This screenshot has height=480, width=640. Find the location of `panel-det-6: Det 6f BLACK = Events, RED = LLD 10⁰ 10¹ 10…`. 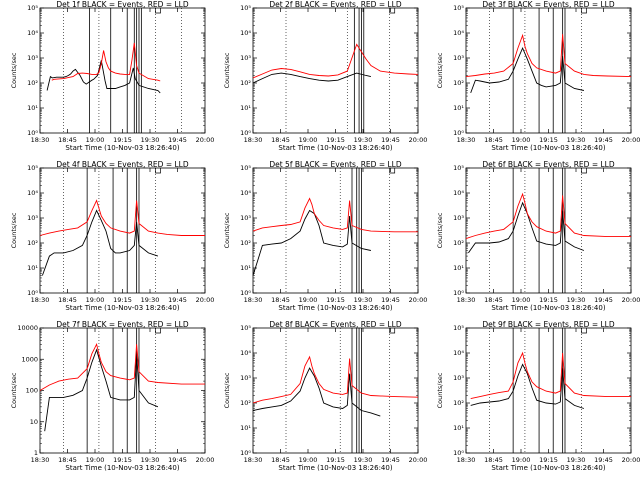

panel-det-6: Det 6f BLACK = Events, RED = LLD 10⁰ 10¹ 10… is located at coordinates (538, 236).